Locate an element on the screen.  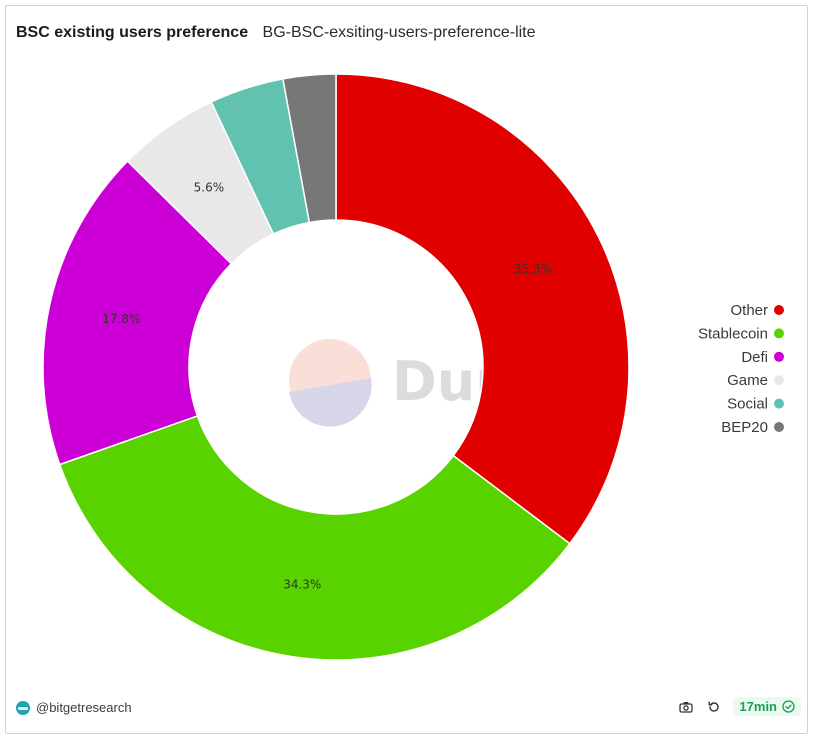
chart-toolbar: 17min is located at coordinates (739, 706).